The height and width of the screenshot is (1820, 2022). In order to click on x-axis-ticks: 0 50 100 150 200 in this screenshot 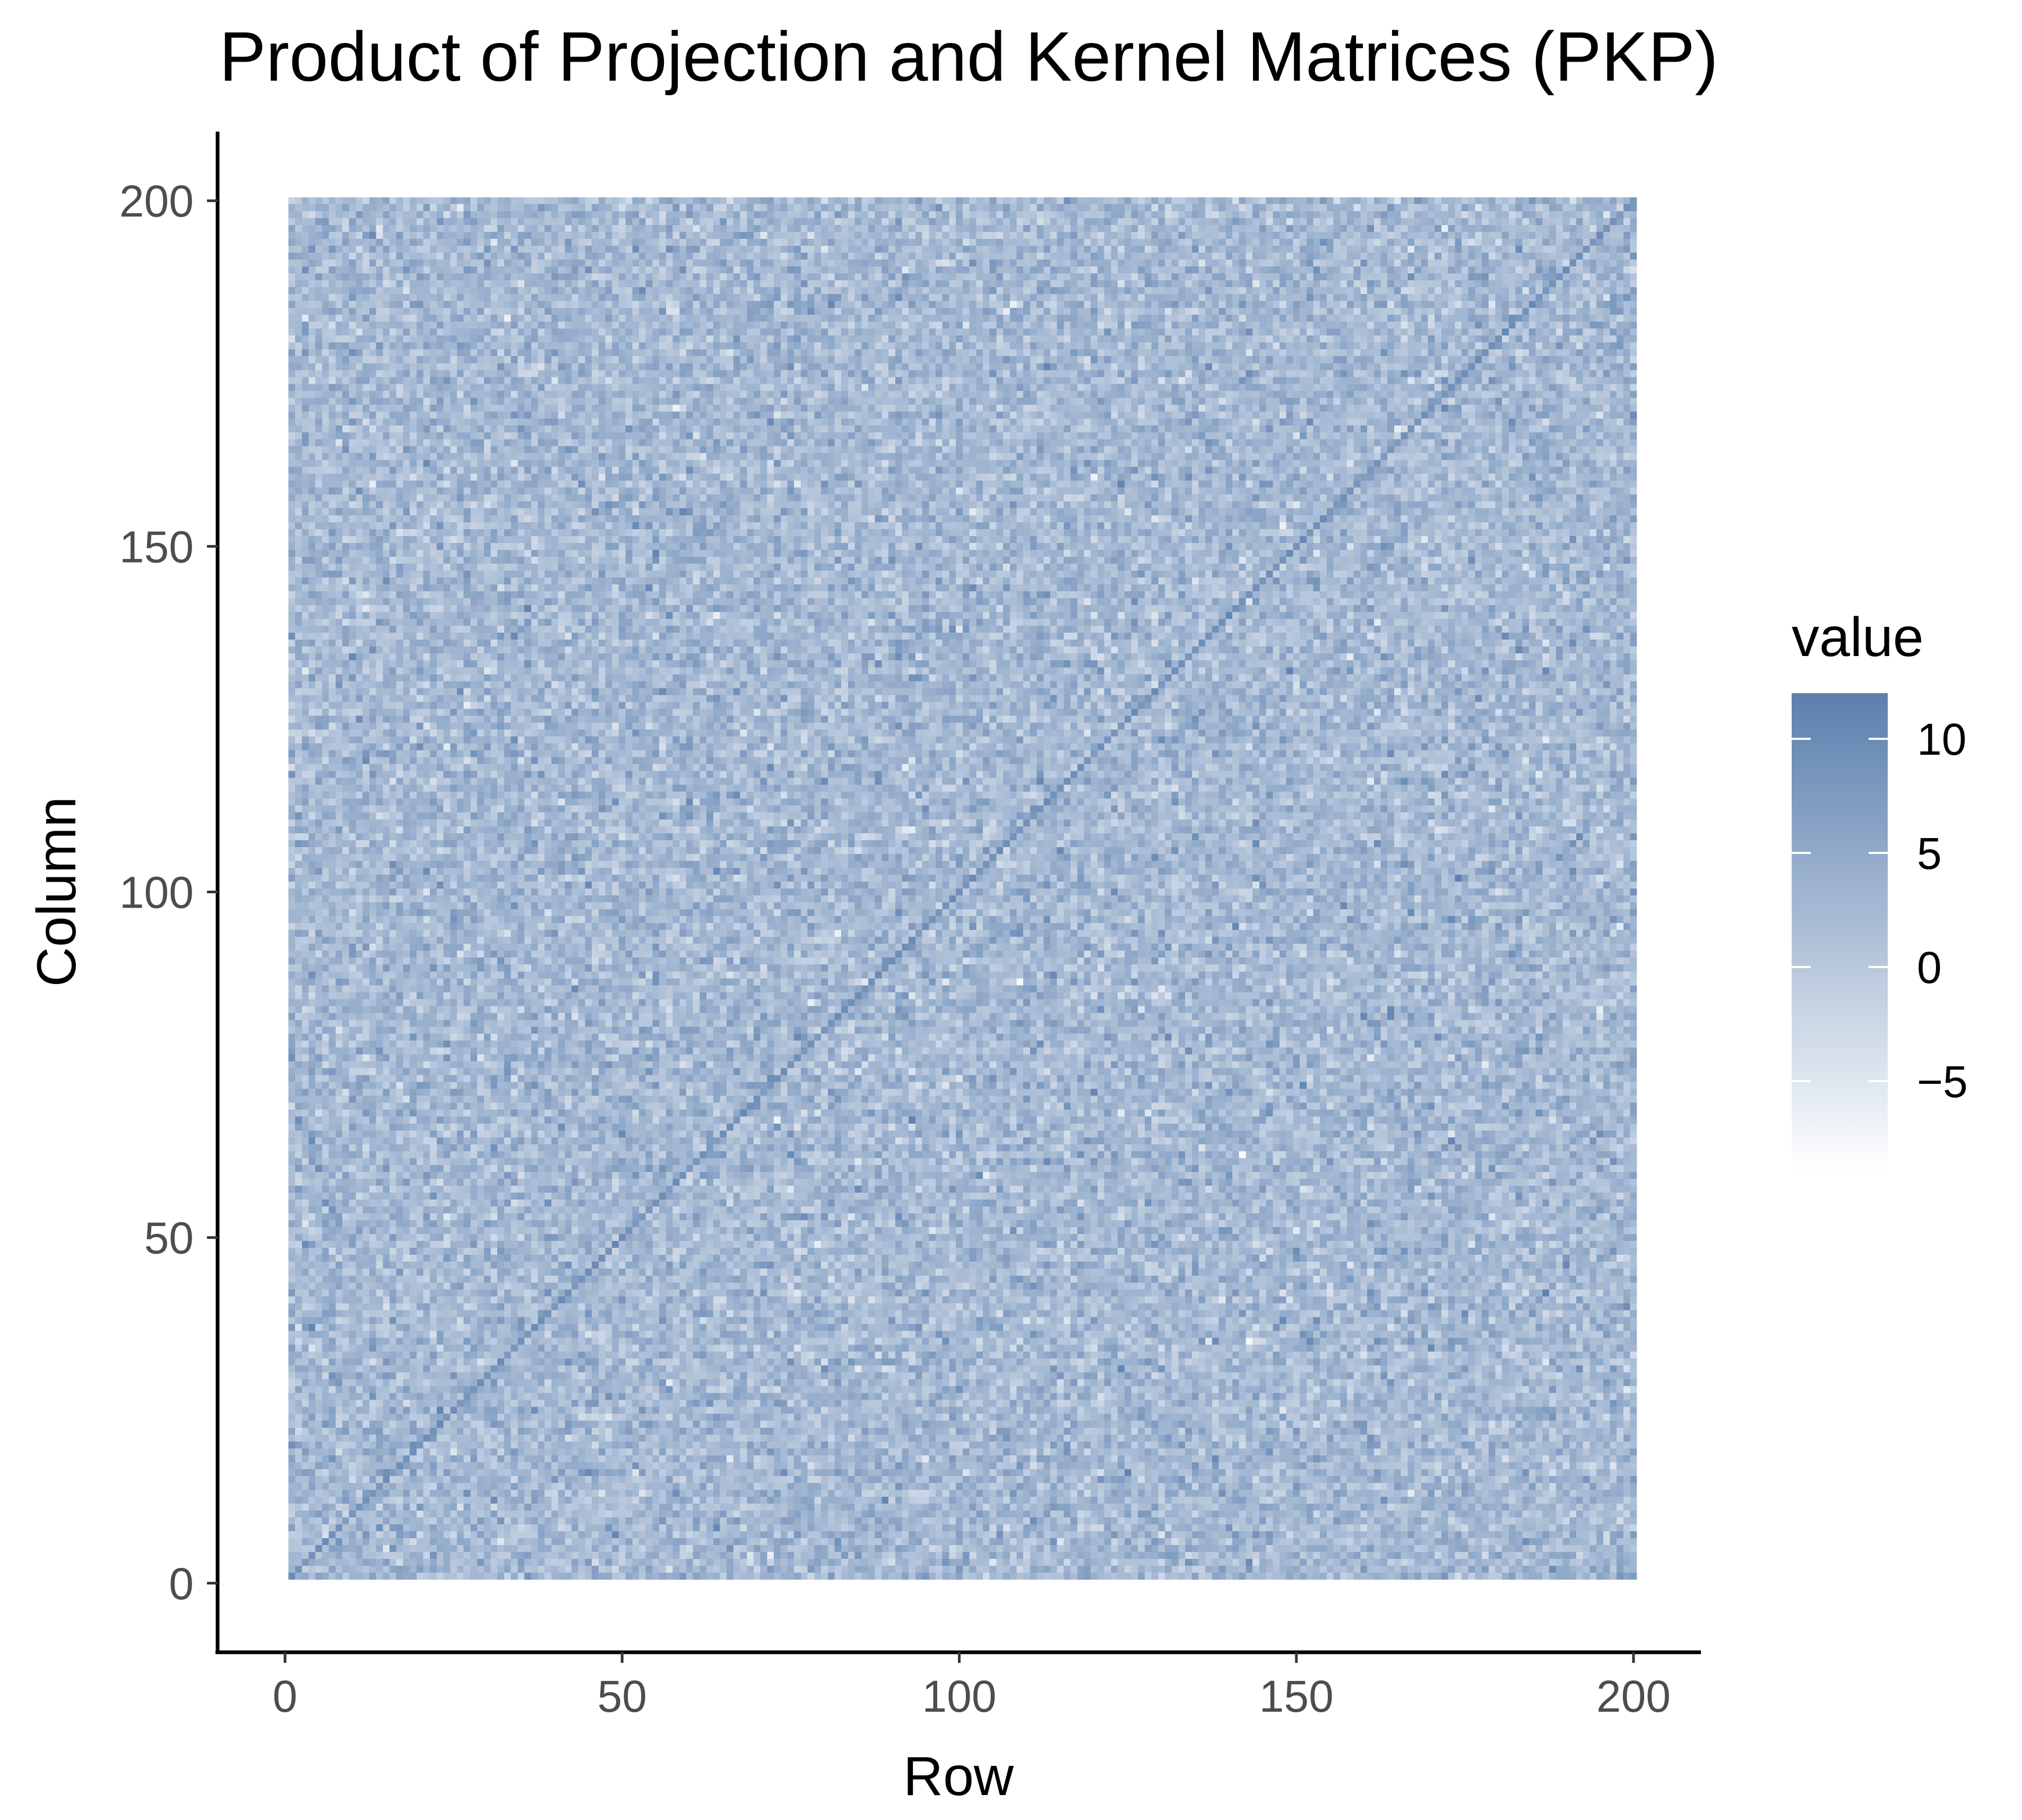, I will do `click(972, 1686)`.